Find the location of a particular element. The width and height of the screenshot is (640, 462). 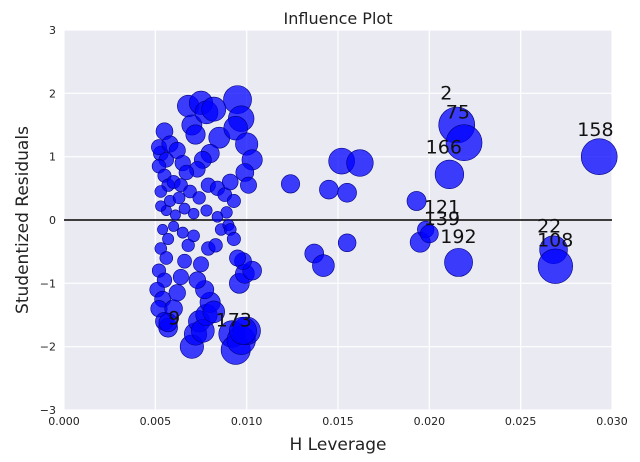

point-label: 2 is located at coordinates (446, 94).